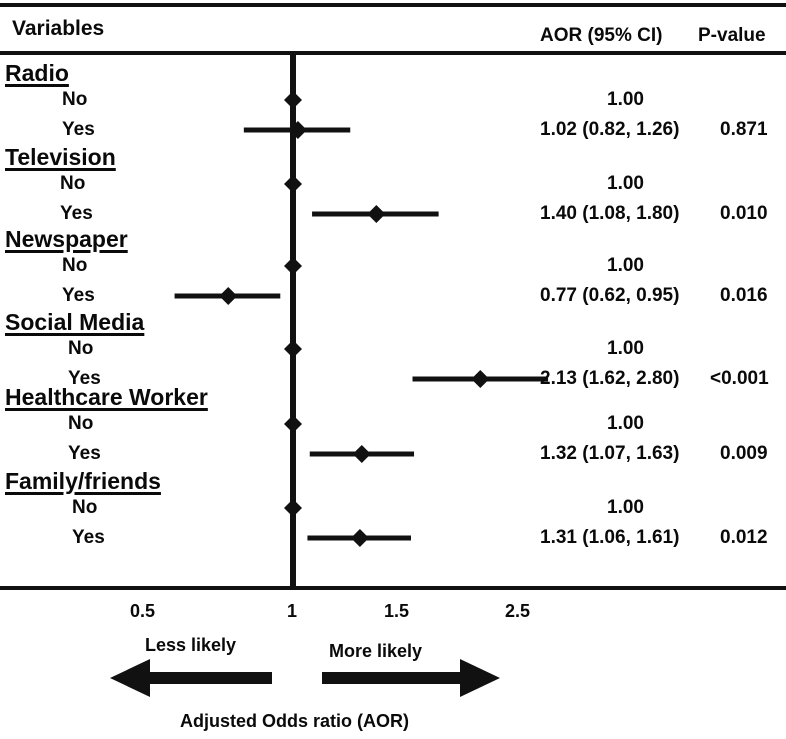  What do you see at coordinates (518, 611) in the screenshot?
I see `x-tick-label: 2.5` at bounding box center [518, 611].